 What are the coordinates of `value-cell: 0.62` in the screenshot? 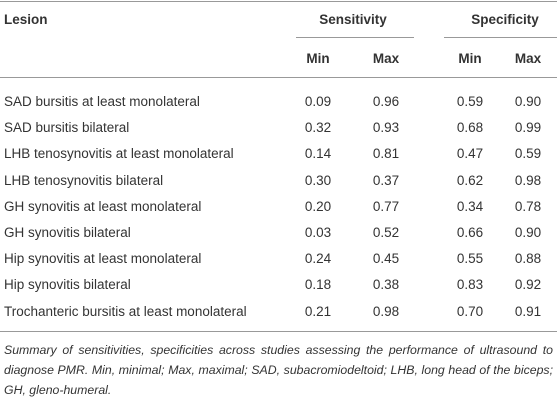 It's located at (470, 180).